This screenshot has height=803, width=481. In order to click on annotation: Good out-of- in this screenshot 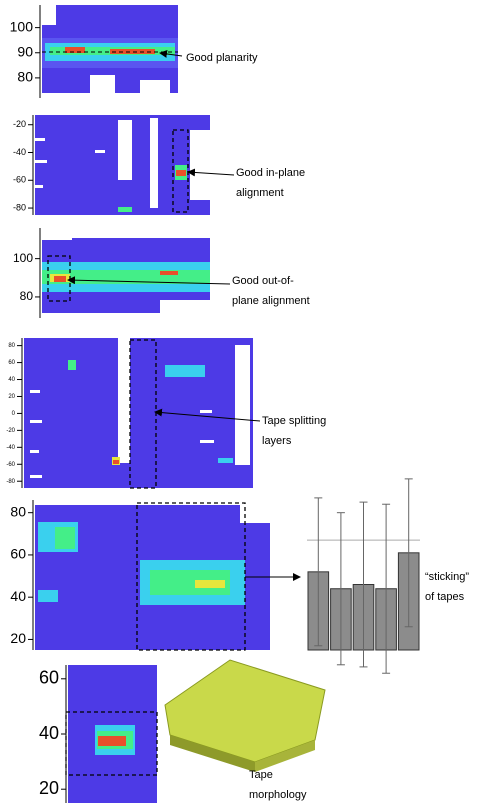, I will do `click(263, 281)`.